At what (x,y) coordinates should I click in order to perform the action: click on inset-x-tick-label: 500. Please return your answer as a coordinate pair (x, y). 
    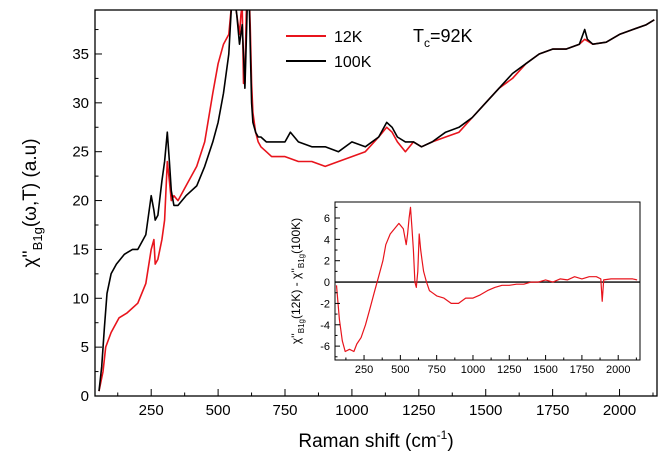
    Looking at the image, I should click on (400, 370).